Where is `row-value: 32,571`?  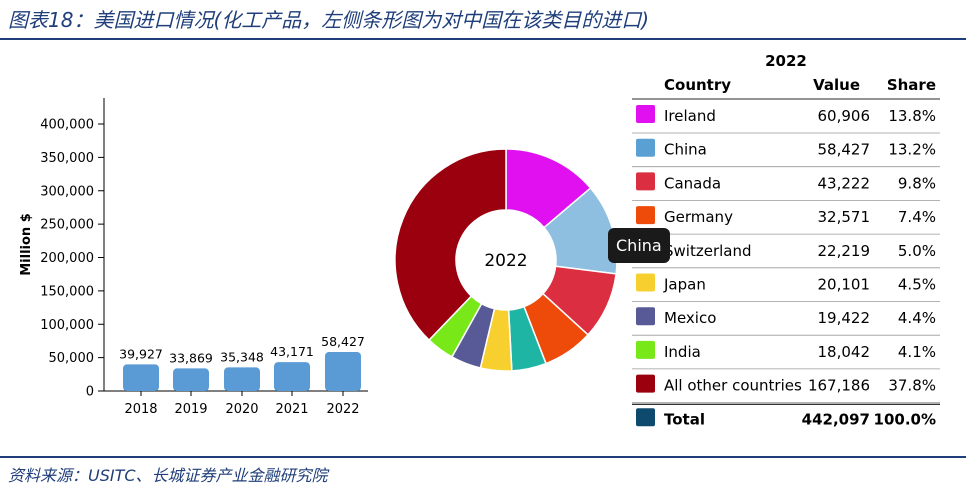 row-value: 32,571 is located at coordinates (844, 217).